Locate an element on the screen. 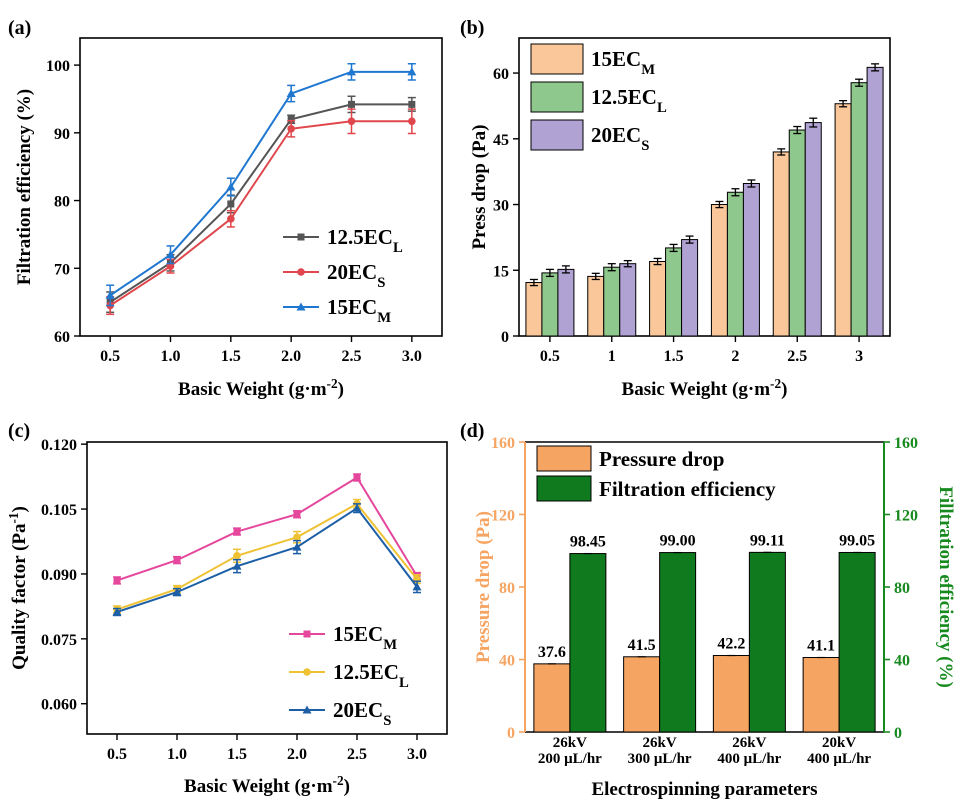 This screenshot has height=808, width=959. panel-label: (d) is located at coordinates (472, 431).